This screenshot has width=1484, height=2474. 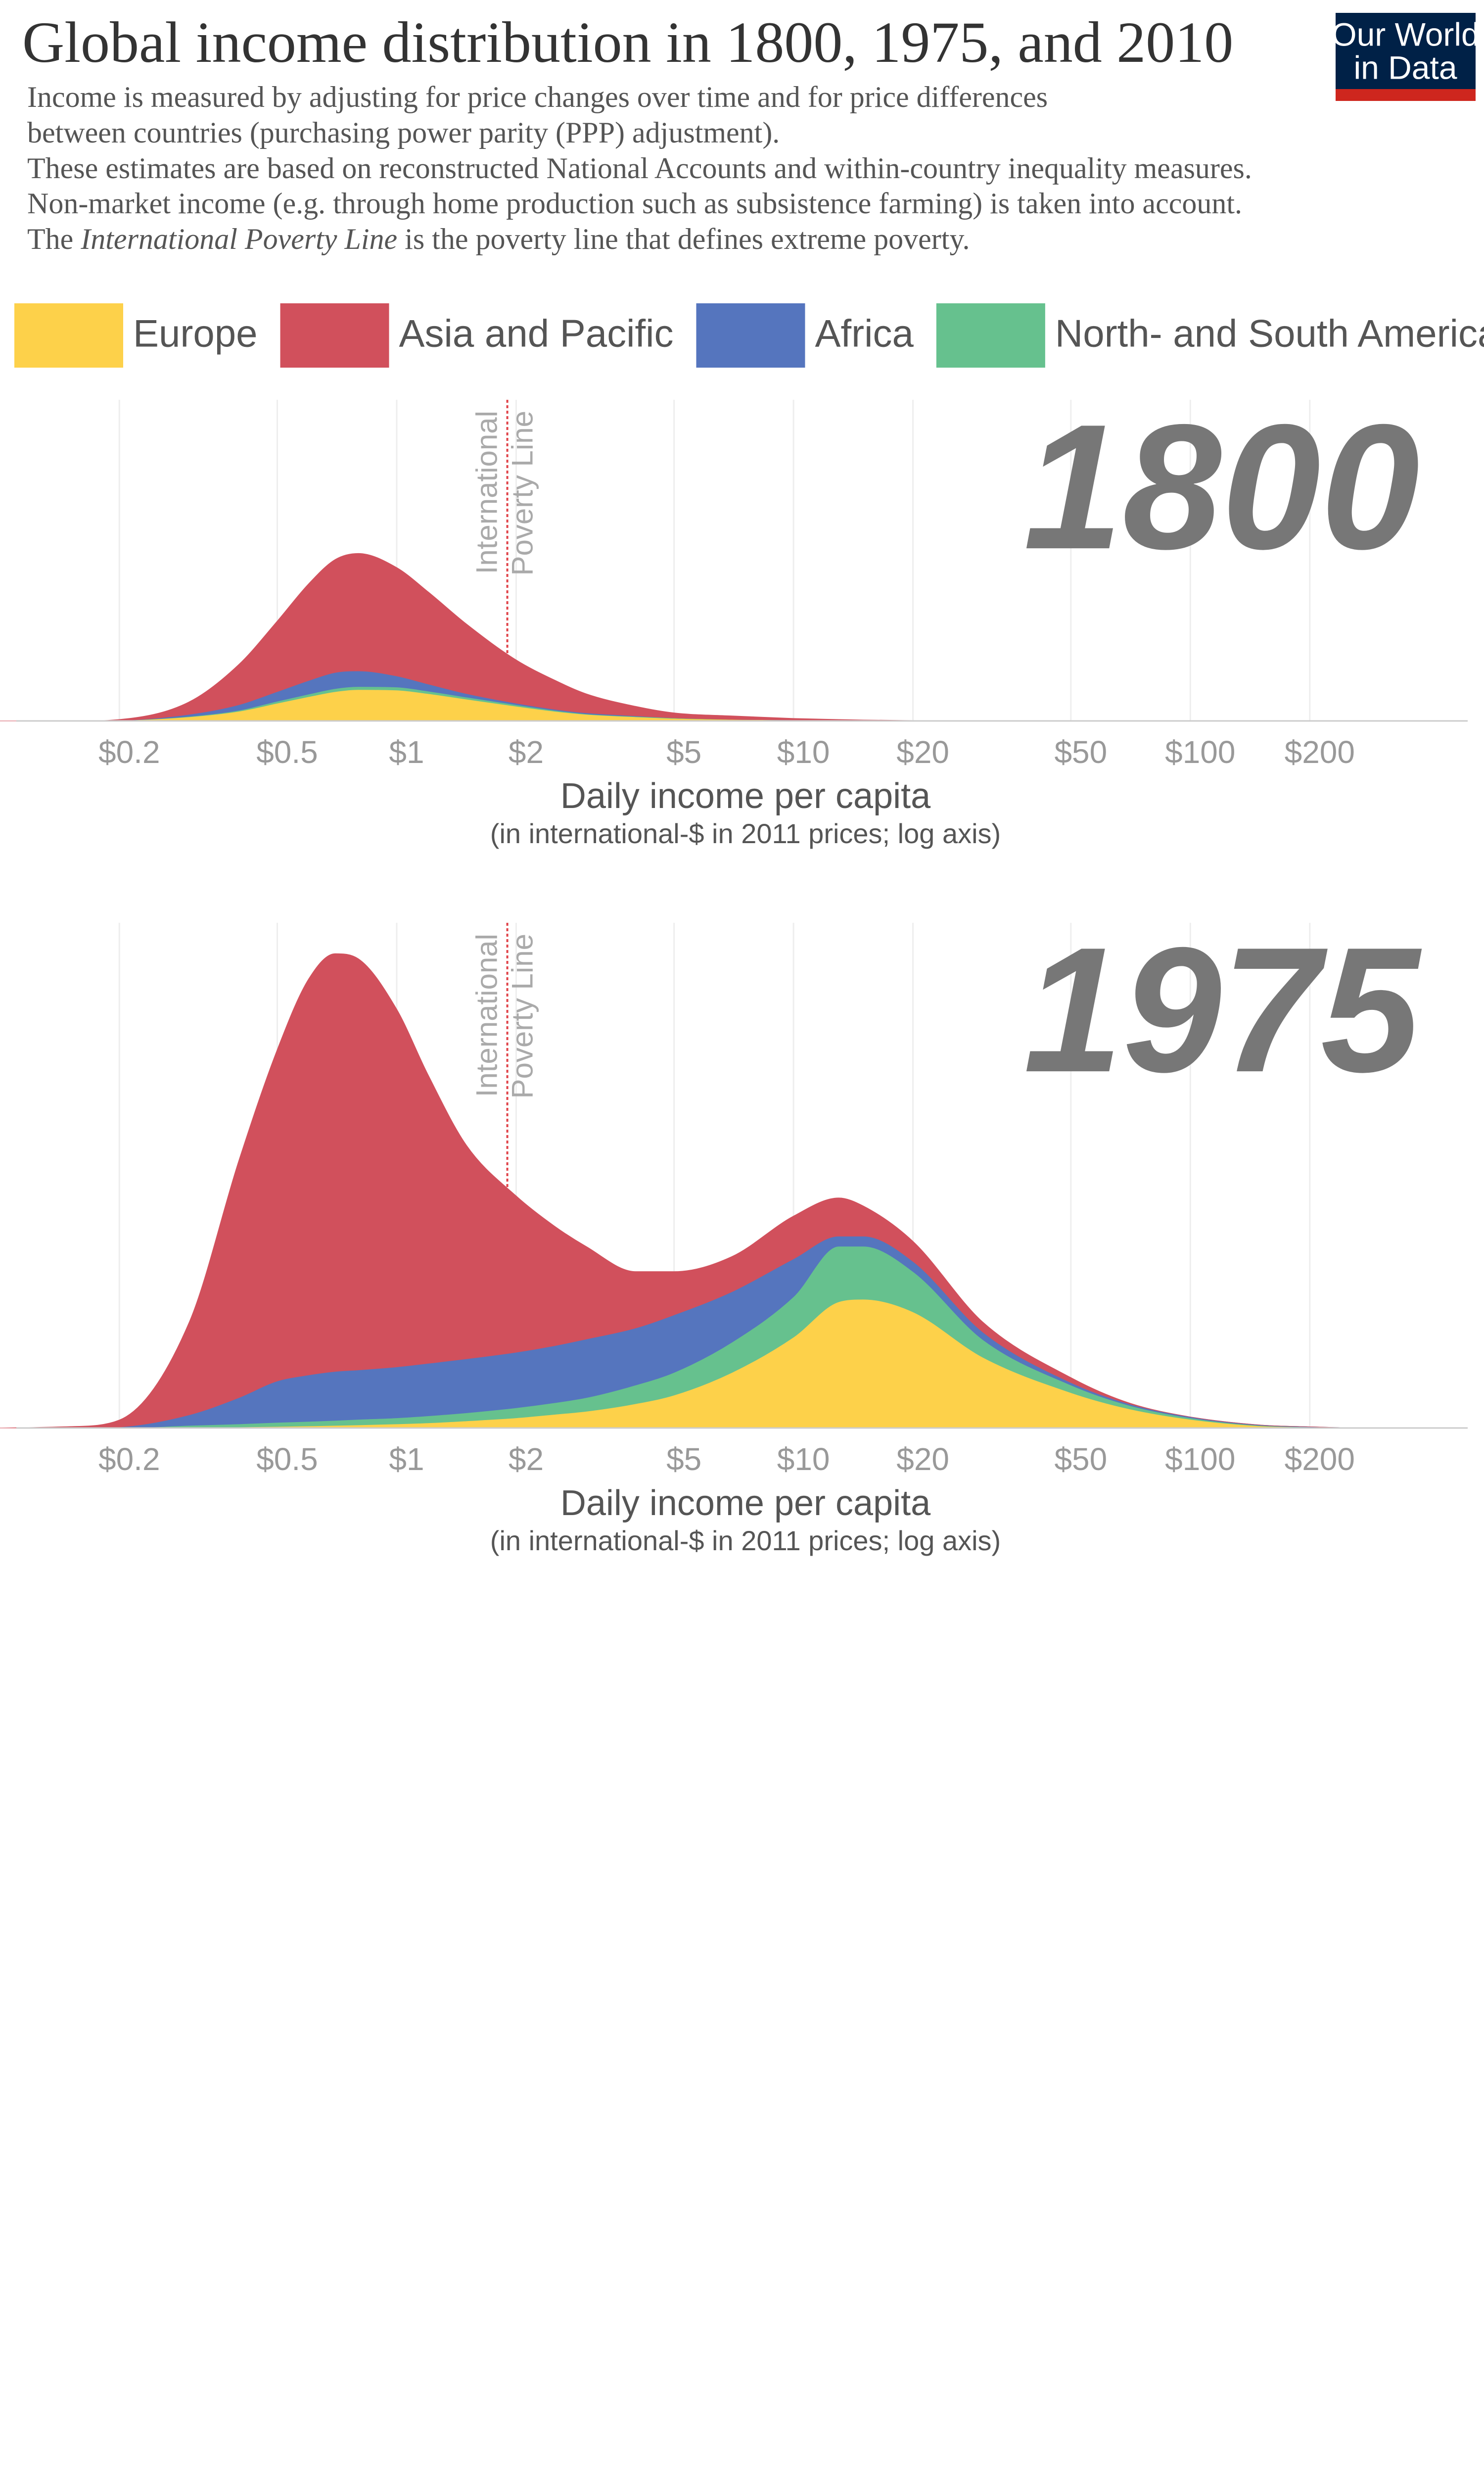 What do you see at coordinates (1221, 487) in the screenshot?
I see `year-label: 1800` at bounding box center [1221, 487].